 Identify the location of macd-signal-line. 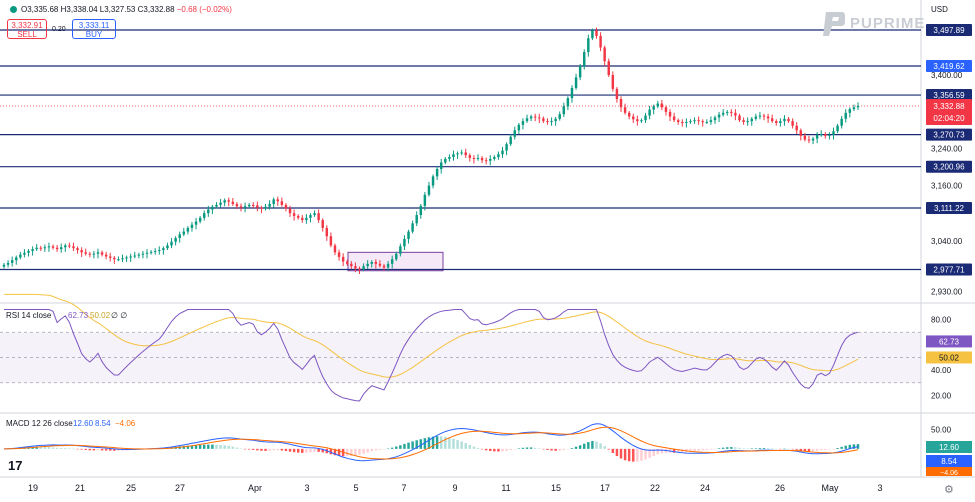
(431, 443).